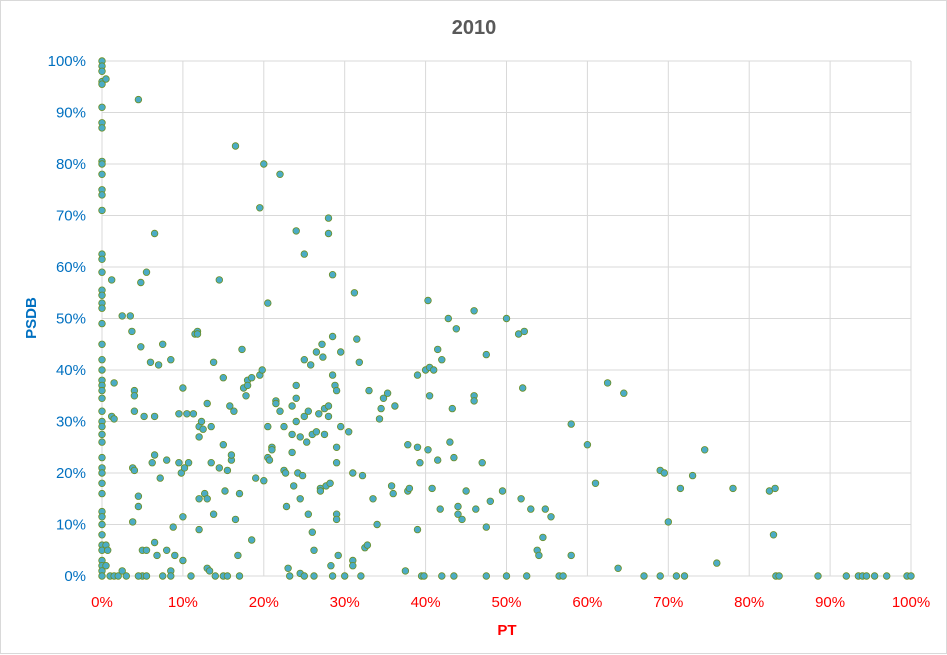 This screenshot has width=947, height=655. Describe the element at coordinates (71, 164) in the screenshot. I see `y-tick-label: 80%` at that location.